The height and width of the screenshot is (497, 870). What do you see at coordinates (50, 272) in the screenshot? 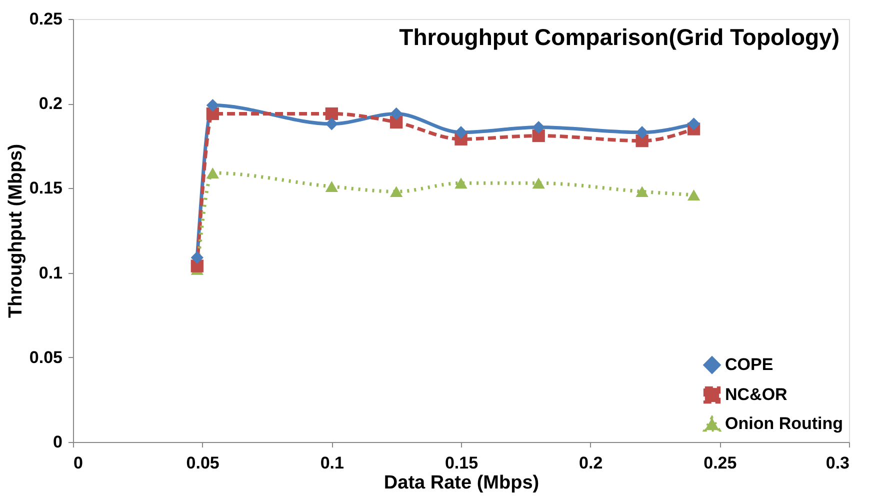
I see `y-tick-label: 0.1` at bounding box center [50, 272].